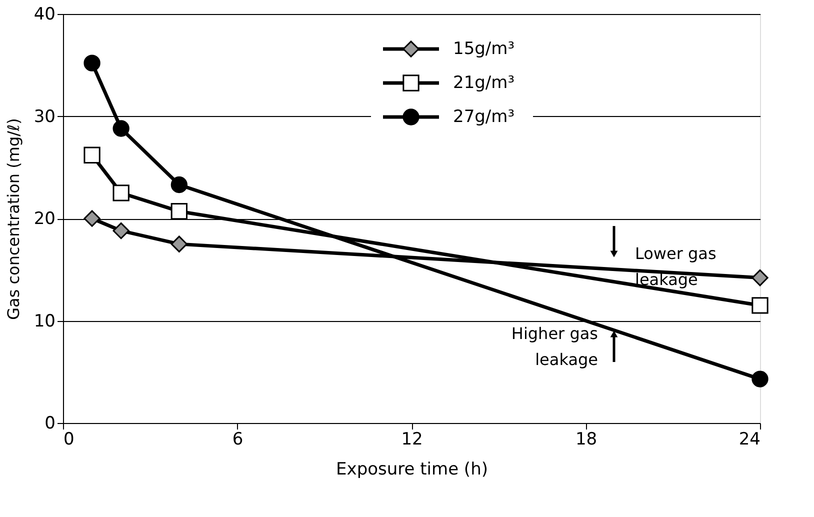 The width and height of the screenshot is (814, 517). What do you see at coordinates (484, 49) in the screenshot?
I see `legend-label: 15g/m³` at bounding box center [484, 49].